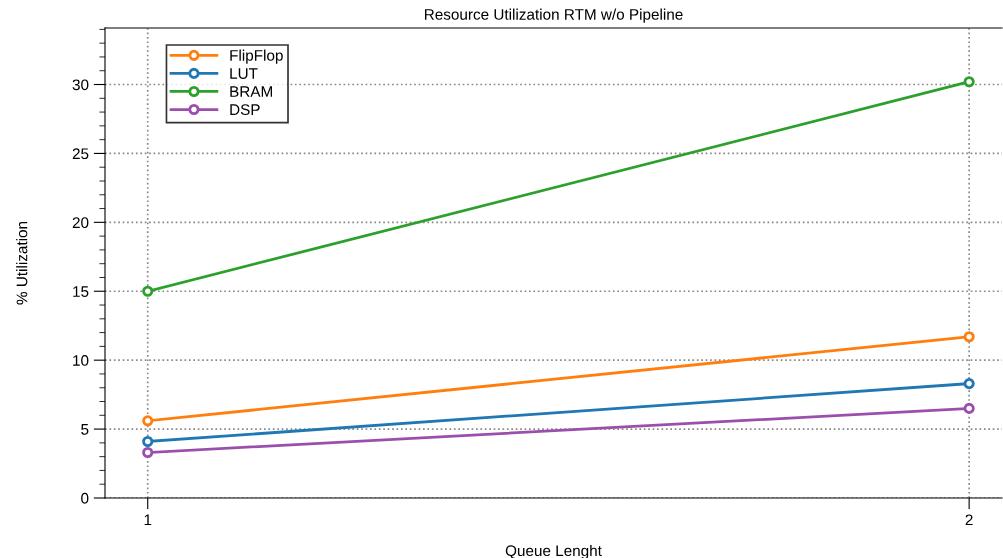  I want to click on y-tick-label: 5, so click(85, 429).